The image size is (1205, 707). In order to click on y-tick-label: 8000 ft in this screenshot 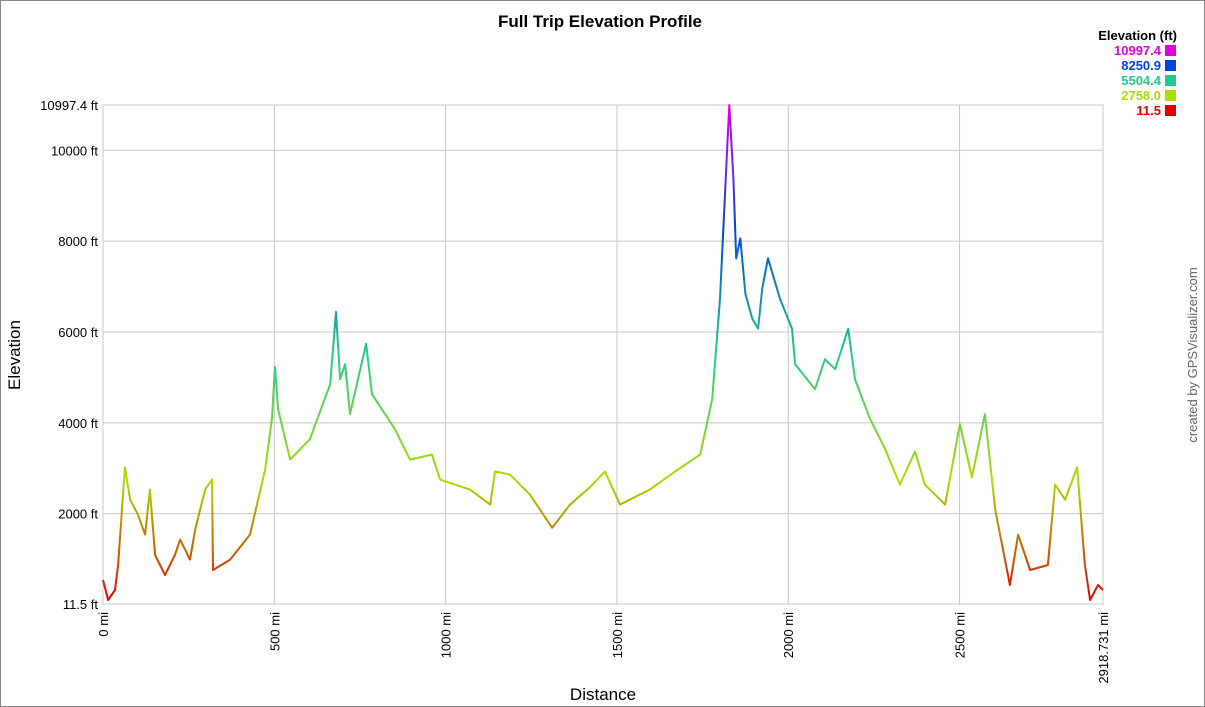, I will do `click(78, 241)`.